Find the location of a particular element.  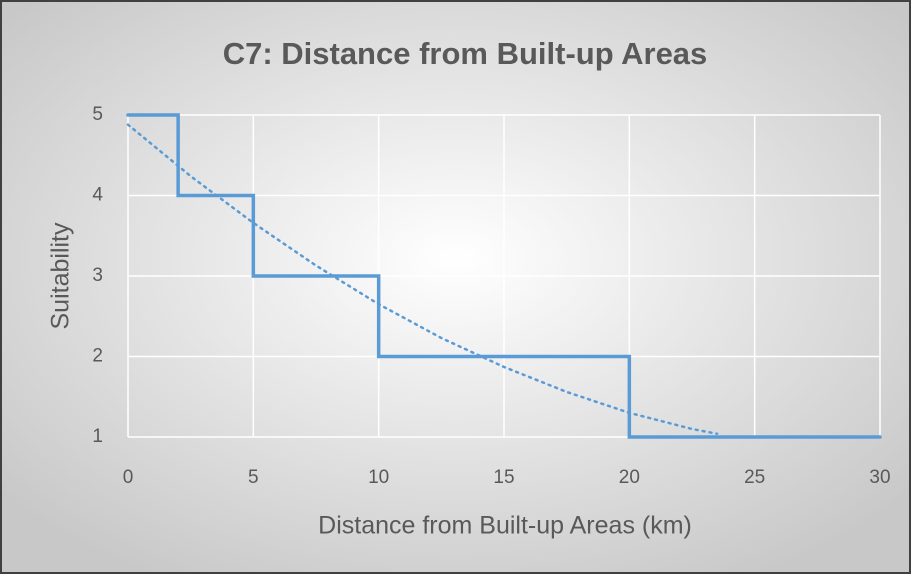

x-axis-label: Distance from Built-up Areas (km) is located at coordinates (505, 526).